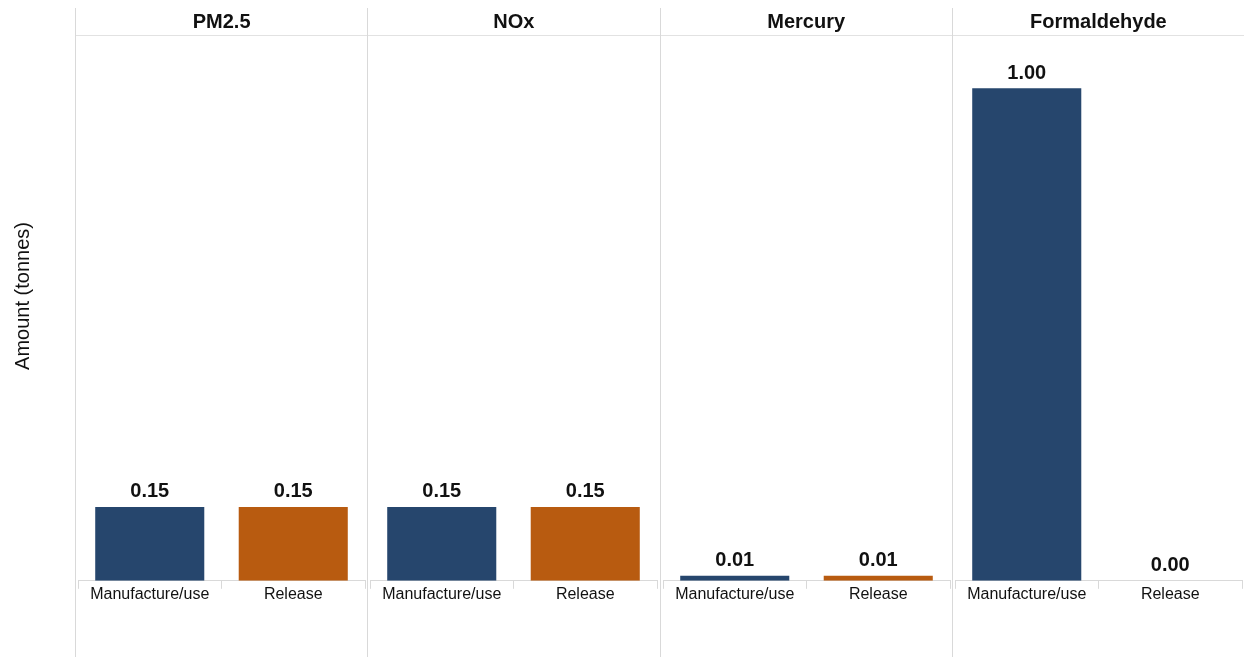 The width and height of the screenshot is (1244, 657). Describe the element at coordinates (1026, 71) in the screenshot. I see `data-label: 1.00` at that location.